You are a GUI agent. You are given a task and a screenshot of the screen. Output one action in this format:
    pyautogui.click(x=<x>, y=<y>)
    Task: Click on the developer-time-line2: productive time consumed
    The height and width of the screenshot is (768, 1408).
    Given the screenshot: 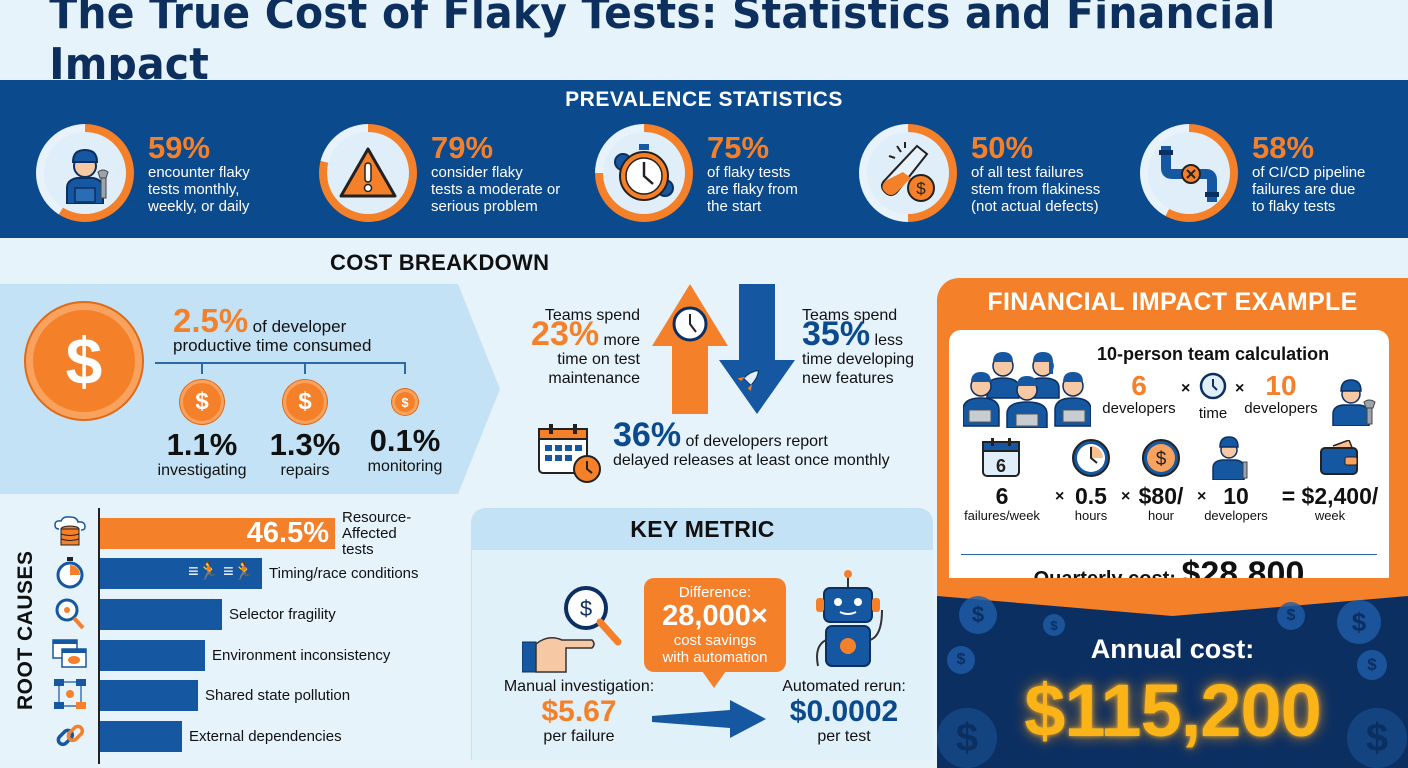 What is the action you would take?
    pyautogui.click(x=272, y=345)
    